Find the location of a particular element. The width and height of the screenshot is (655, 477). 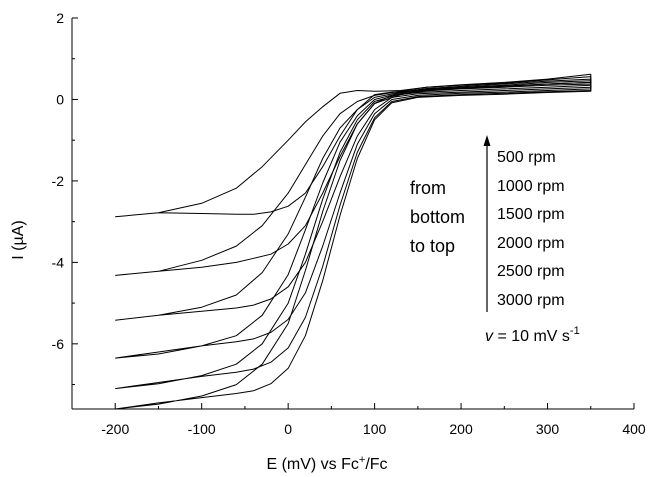

x-tick-label: 300 is located at coordinates (548, 429).